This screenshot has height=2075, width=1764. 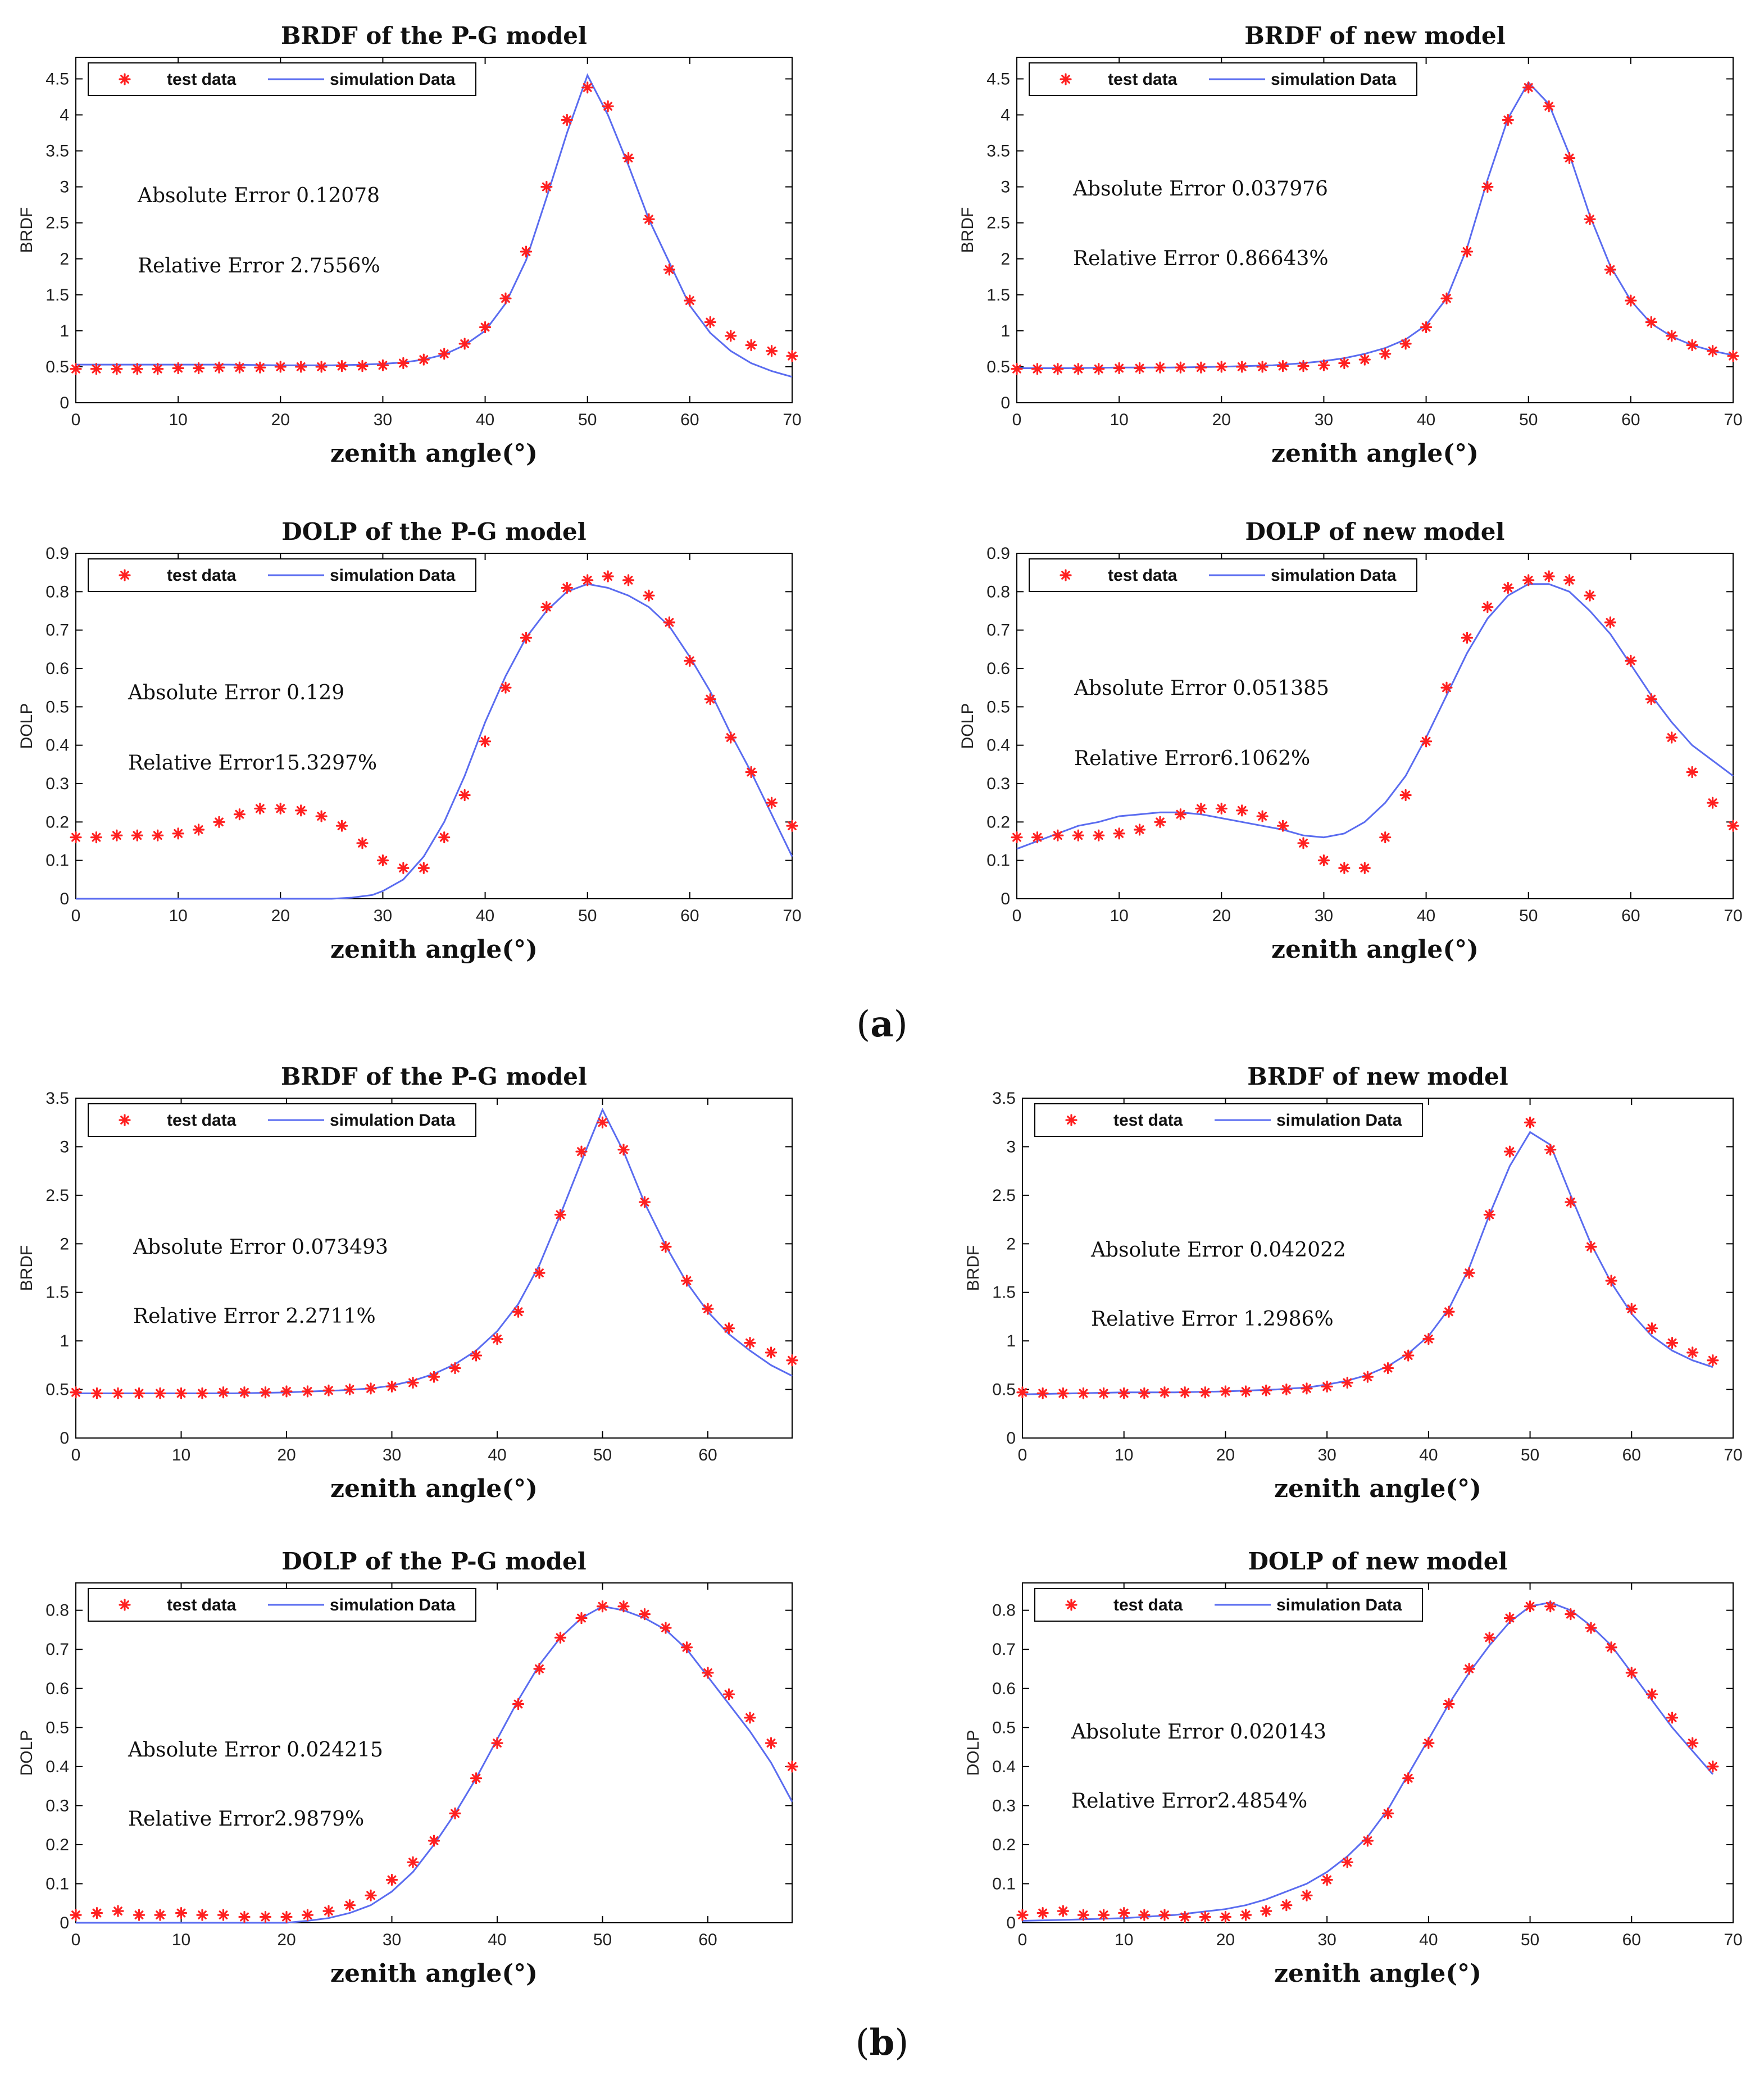 What do you see at coordinates (1218, 1250) in the screenshot?
I see `absolute-error-annotation: Absolute Error 0.042022` at bounding box center [1218, 1250].